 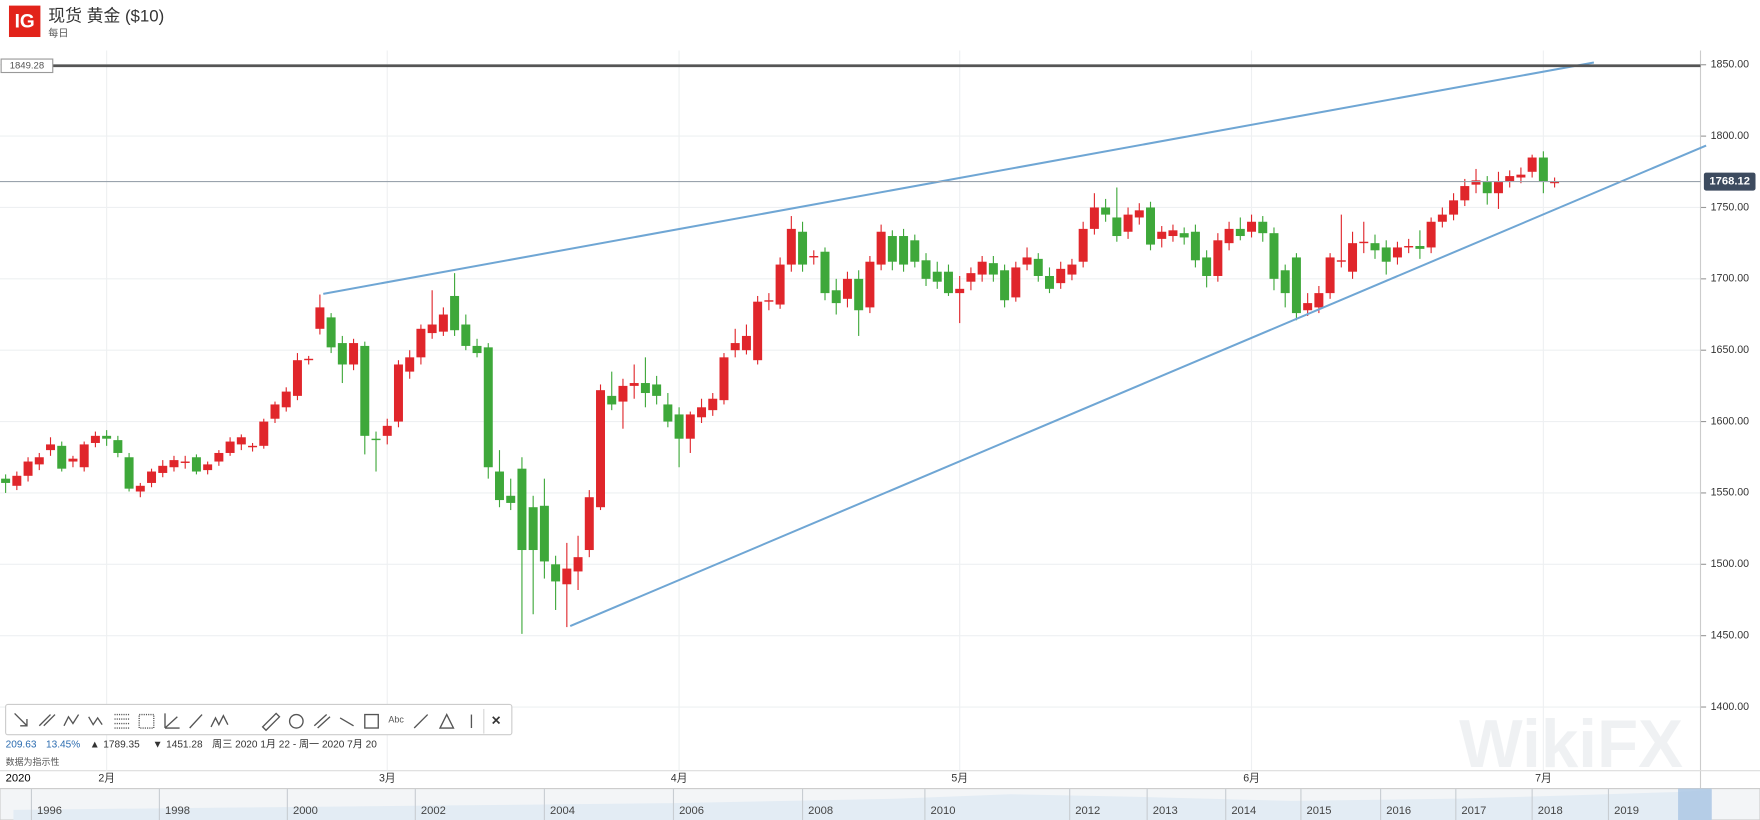 I want to click on navigator-year: 2004, so click(x=562, y=811).